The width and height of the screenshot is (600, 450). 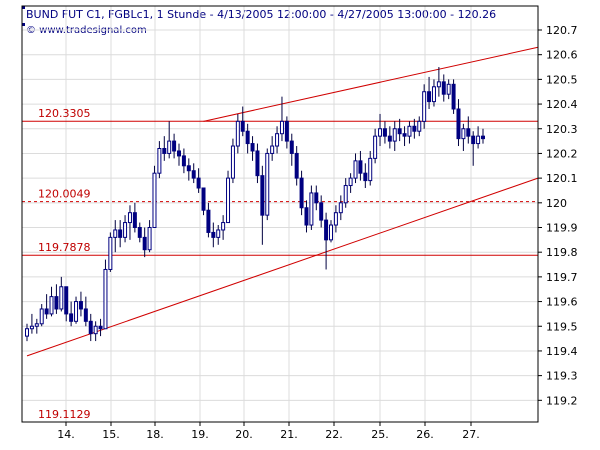 What do you see at coordinates (289, 434) in the screenshot?
I see `x-tick-label: 21.` at bounding box center [289, 434].